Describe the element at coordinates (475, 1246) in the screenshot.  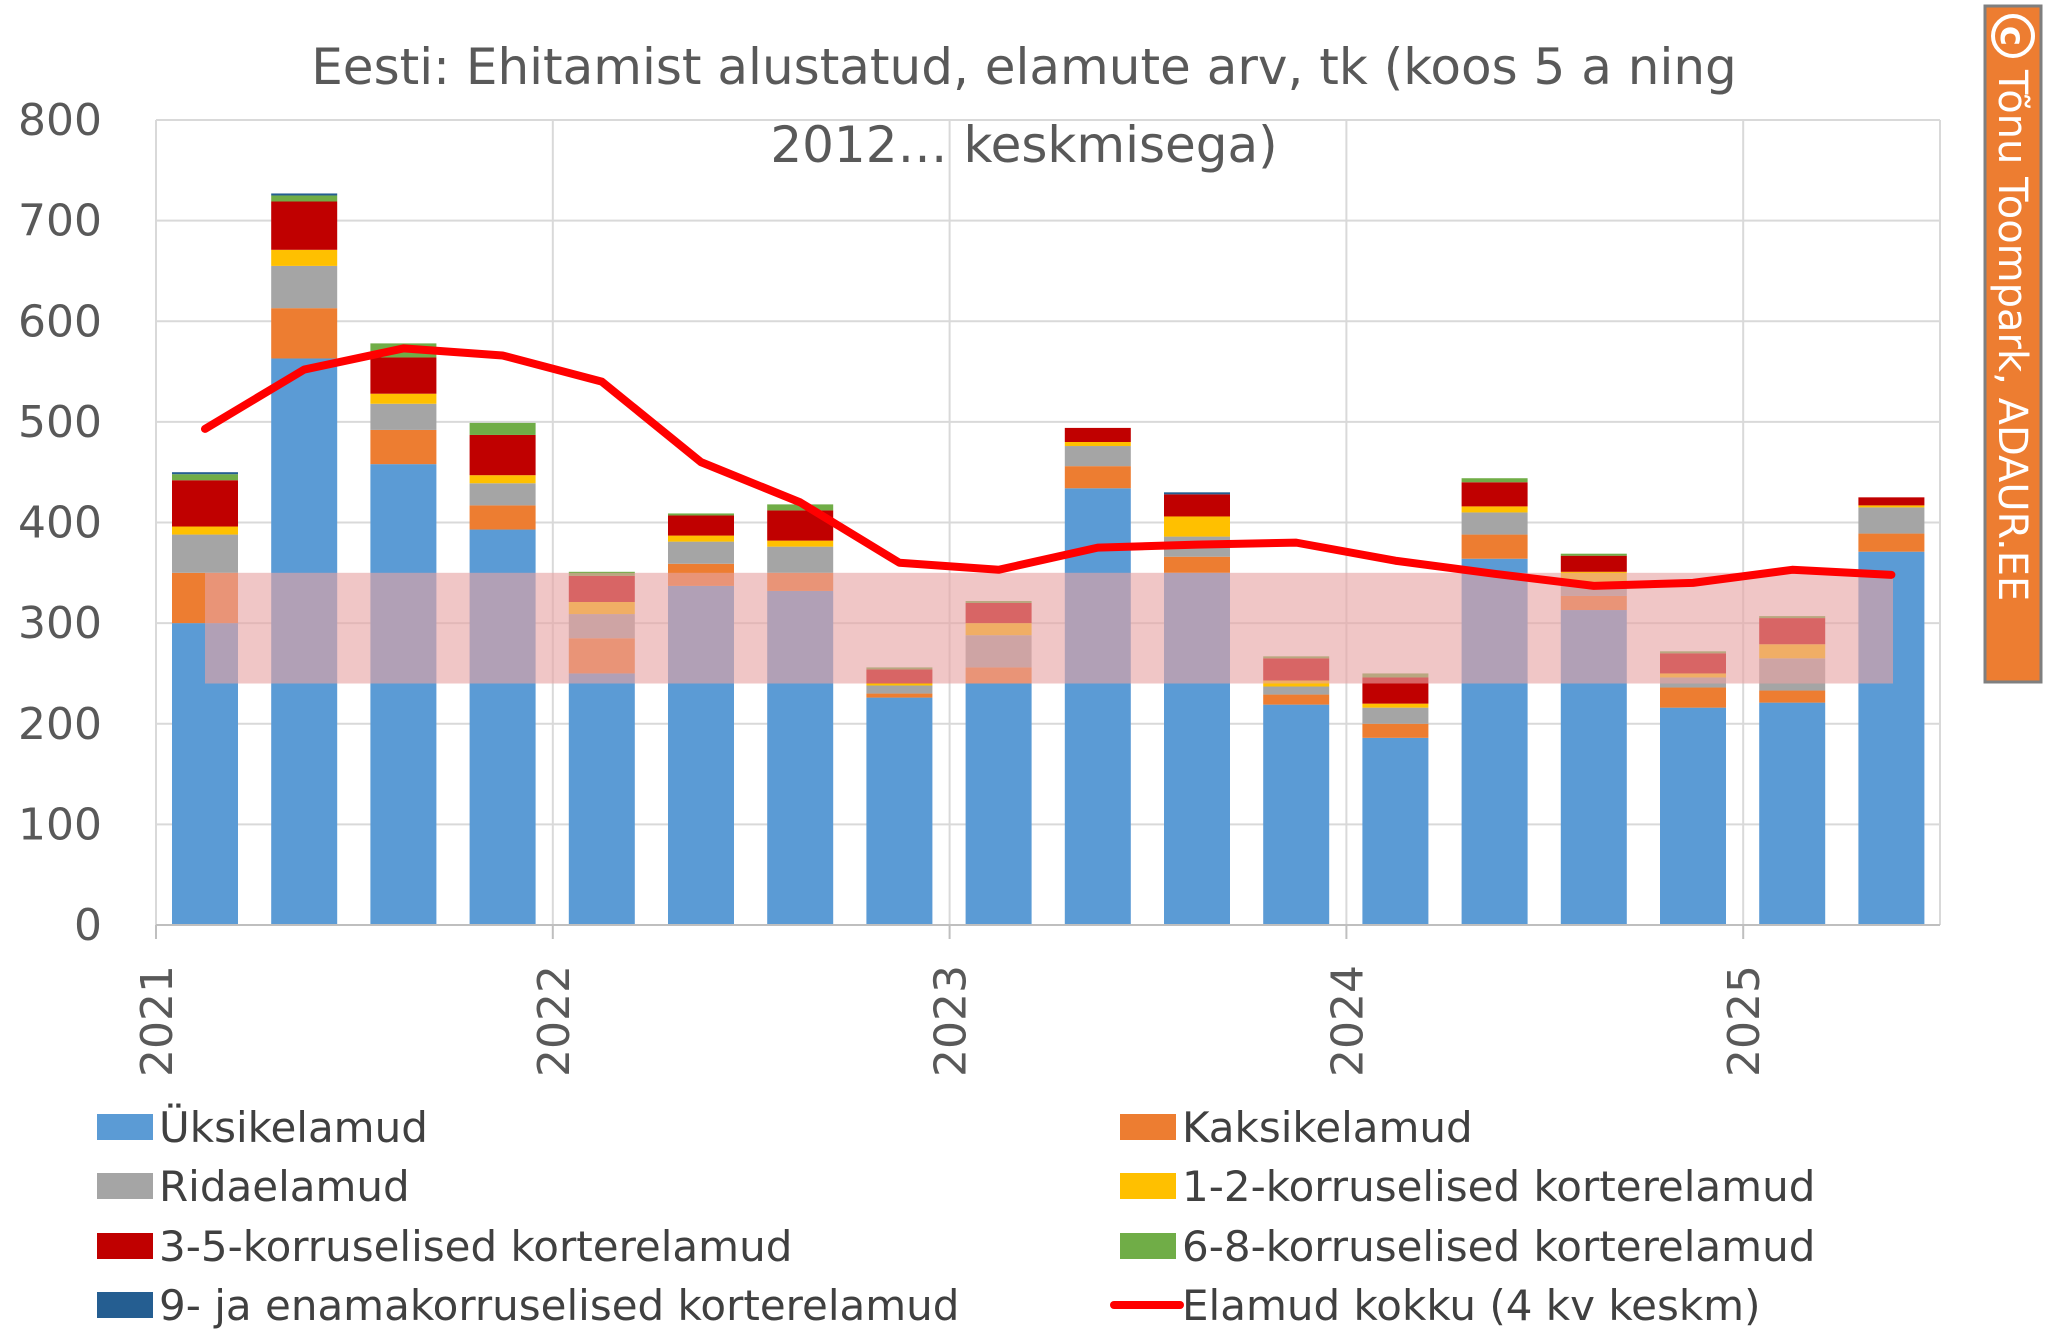
I see `legend-label: 3-5-korruselised korterelamud` at that location.